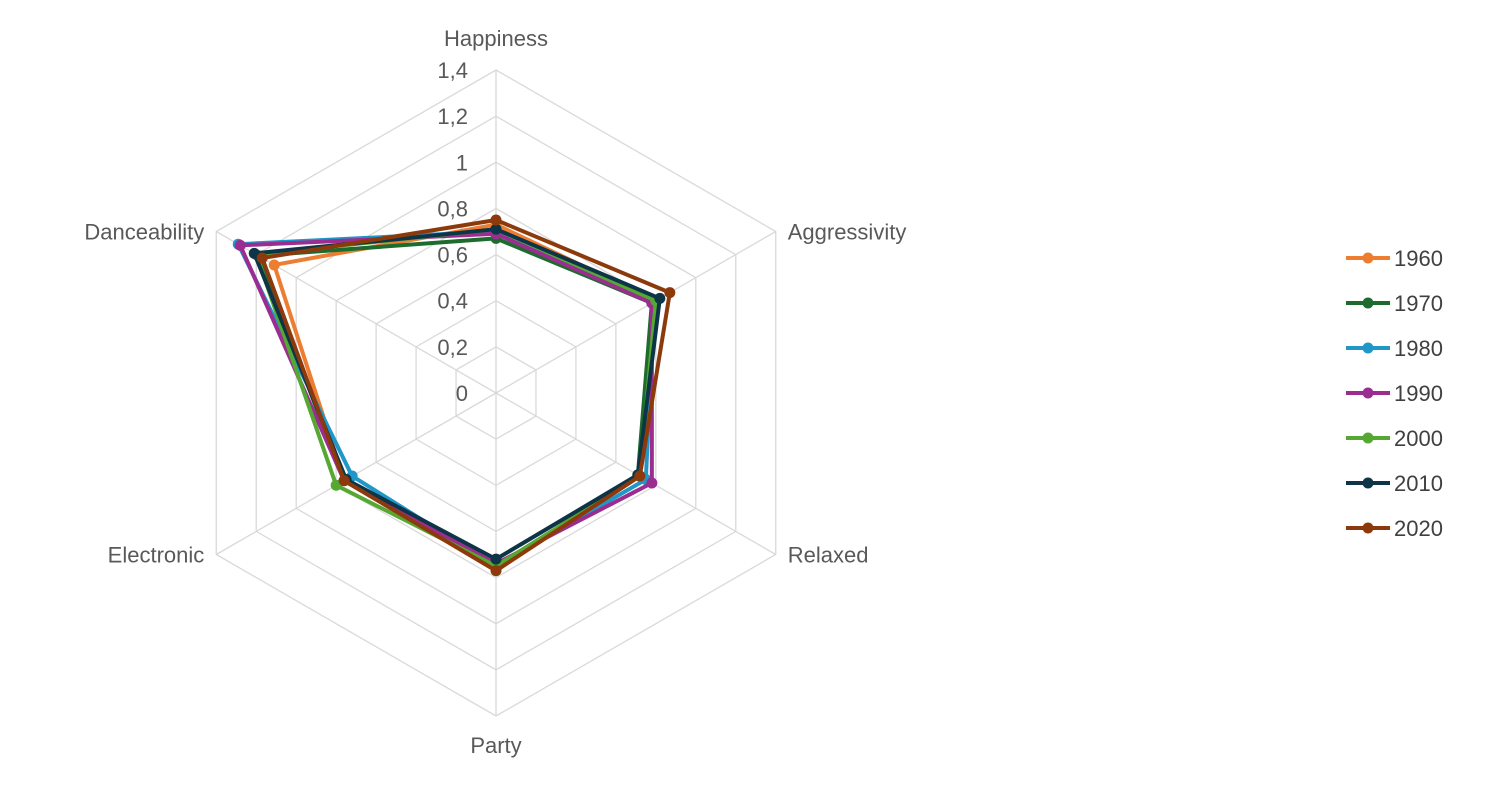 The height and width of the screenshot is (796, 1504). Describe the element at coordinates (1418, 348) in the screenshot. I see `legend-label: 1980` at that location.